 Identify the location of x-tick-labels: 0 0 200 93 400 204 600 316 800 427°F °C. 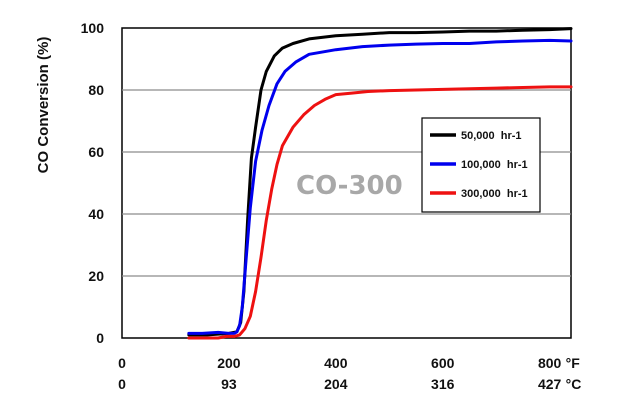
(349, 373).